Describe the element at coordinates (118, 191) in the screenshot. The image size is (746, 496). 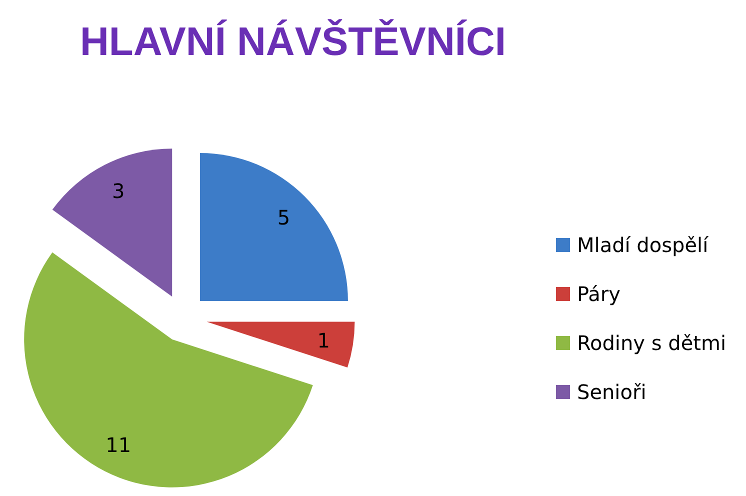
I see `data-label: 3` at that location.